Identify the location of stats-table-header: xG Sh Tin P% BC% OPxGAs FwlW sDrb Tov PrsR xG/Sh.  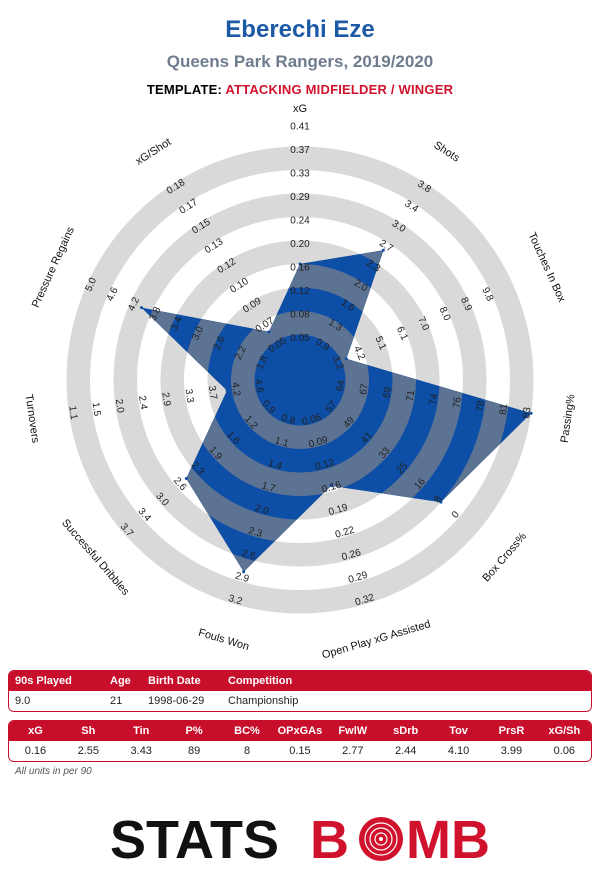
(300, 731).